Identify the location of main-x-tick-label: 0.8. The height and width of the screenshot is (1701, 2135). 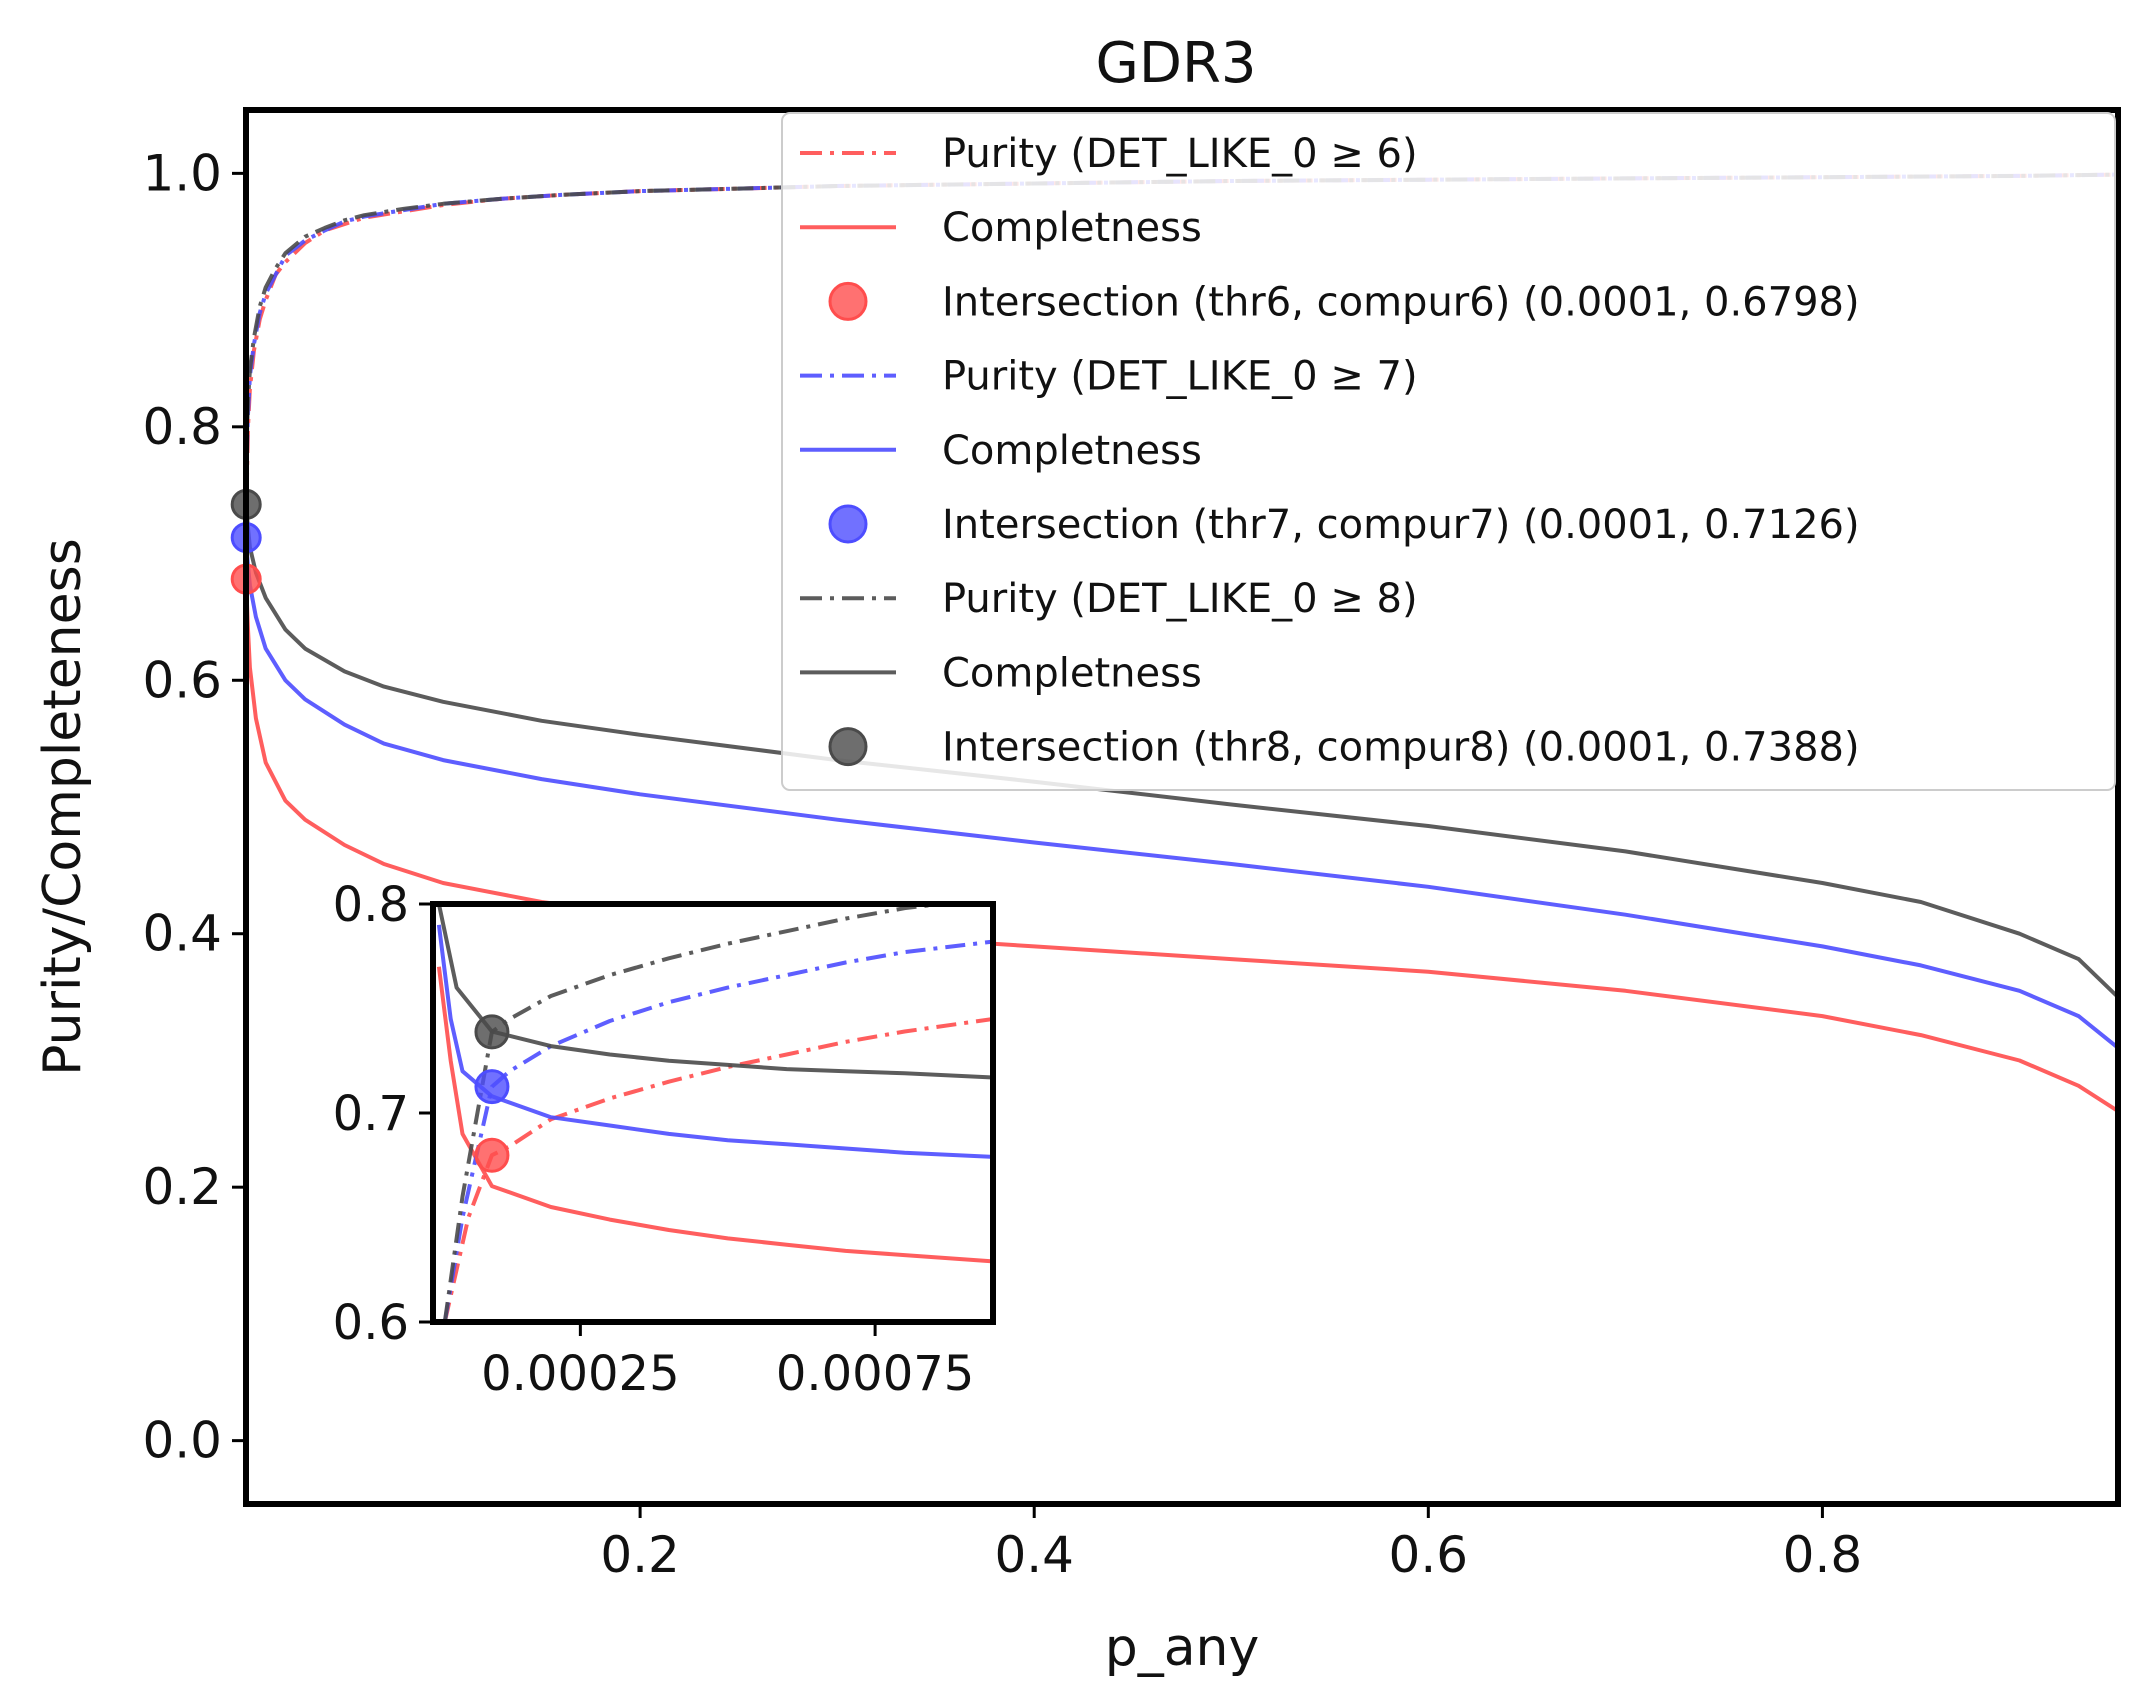
(1823, 1555).